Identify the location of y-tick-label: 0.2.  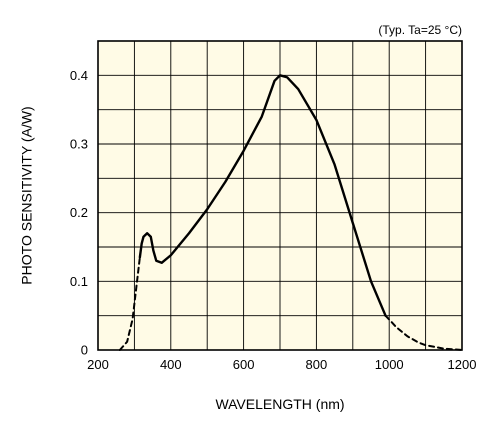
(79, 212).